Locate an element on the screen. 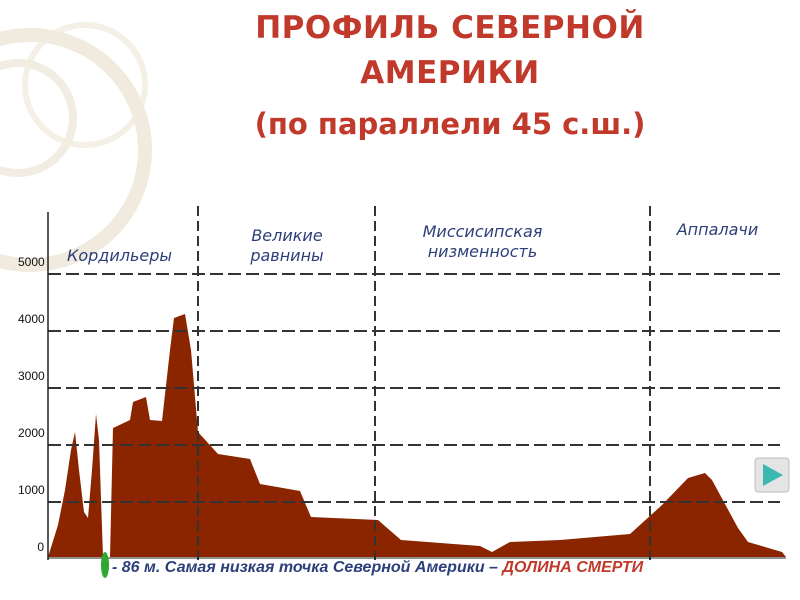  play-arrow-icon is located at coordinates (772, 475).